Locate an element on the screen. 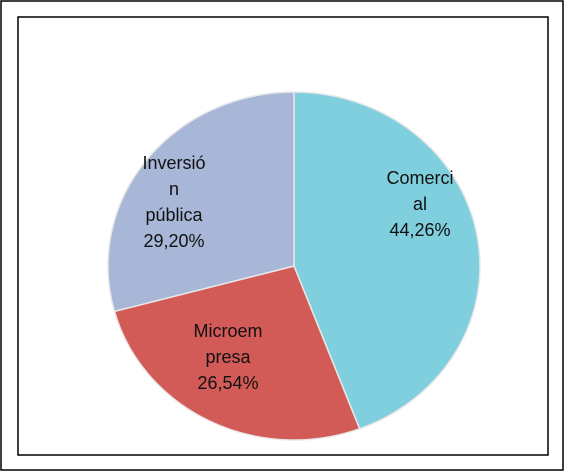 The width and height of the screenshot is (565, 472). category-label: Inversión pública is located at coordinates (174, 189).